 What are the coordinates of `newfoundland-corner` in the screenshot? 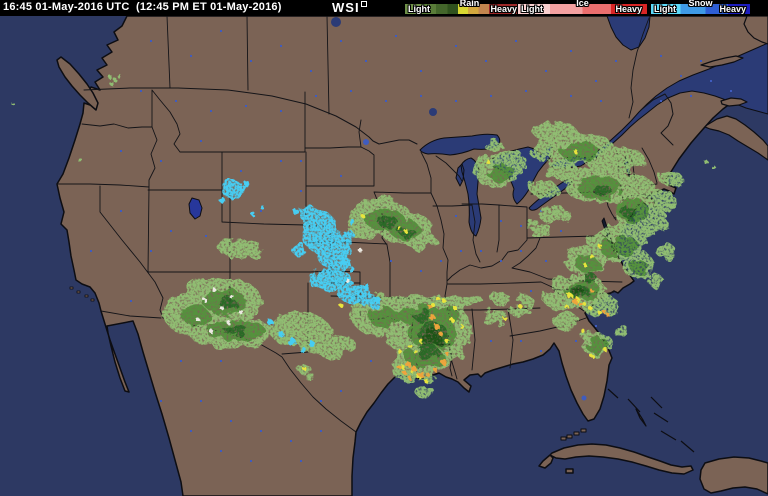 It's located at (755, 30).